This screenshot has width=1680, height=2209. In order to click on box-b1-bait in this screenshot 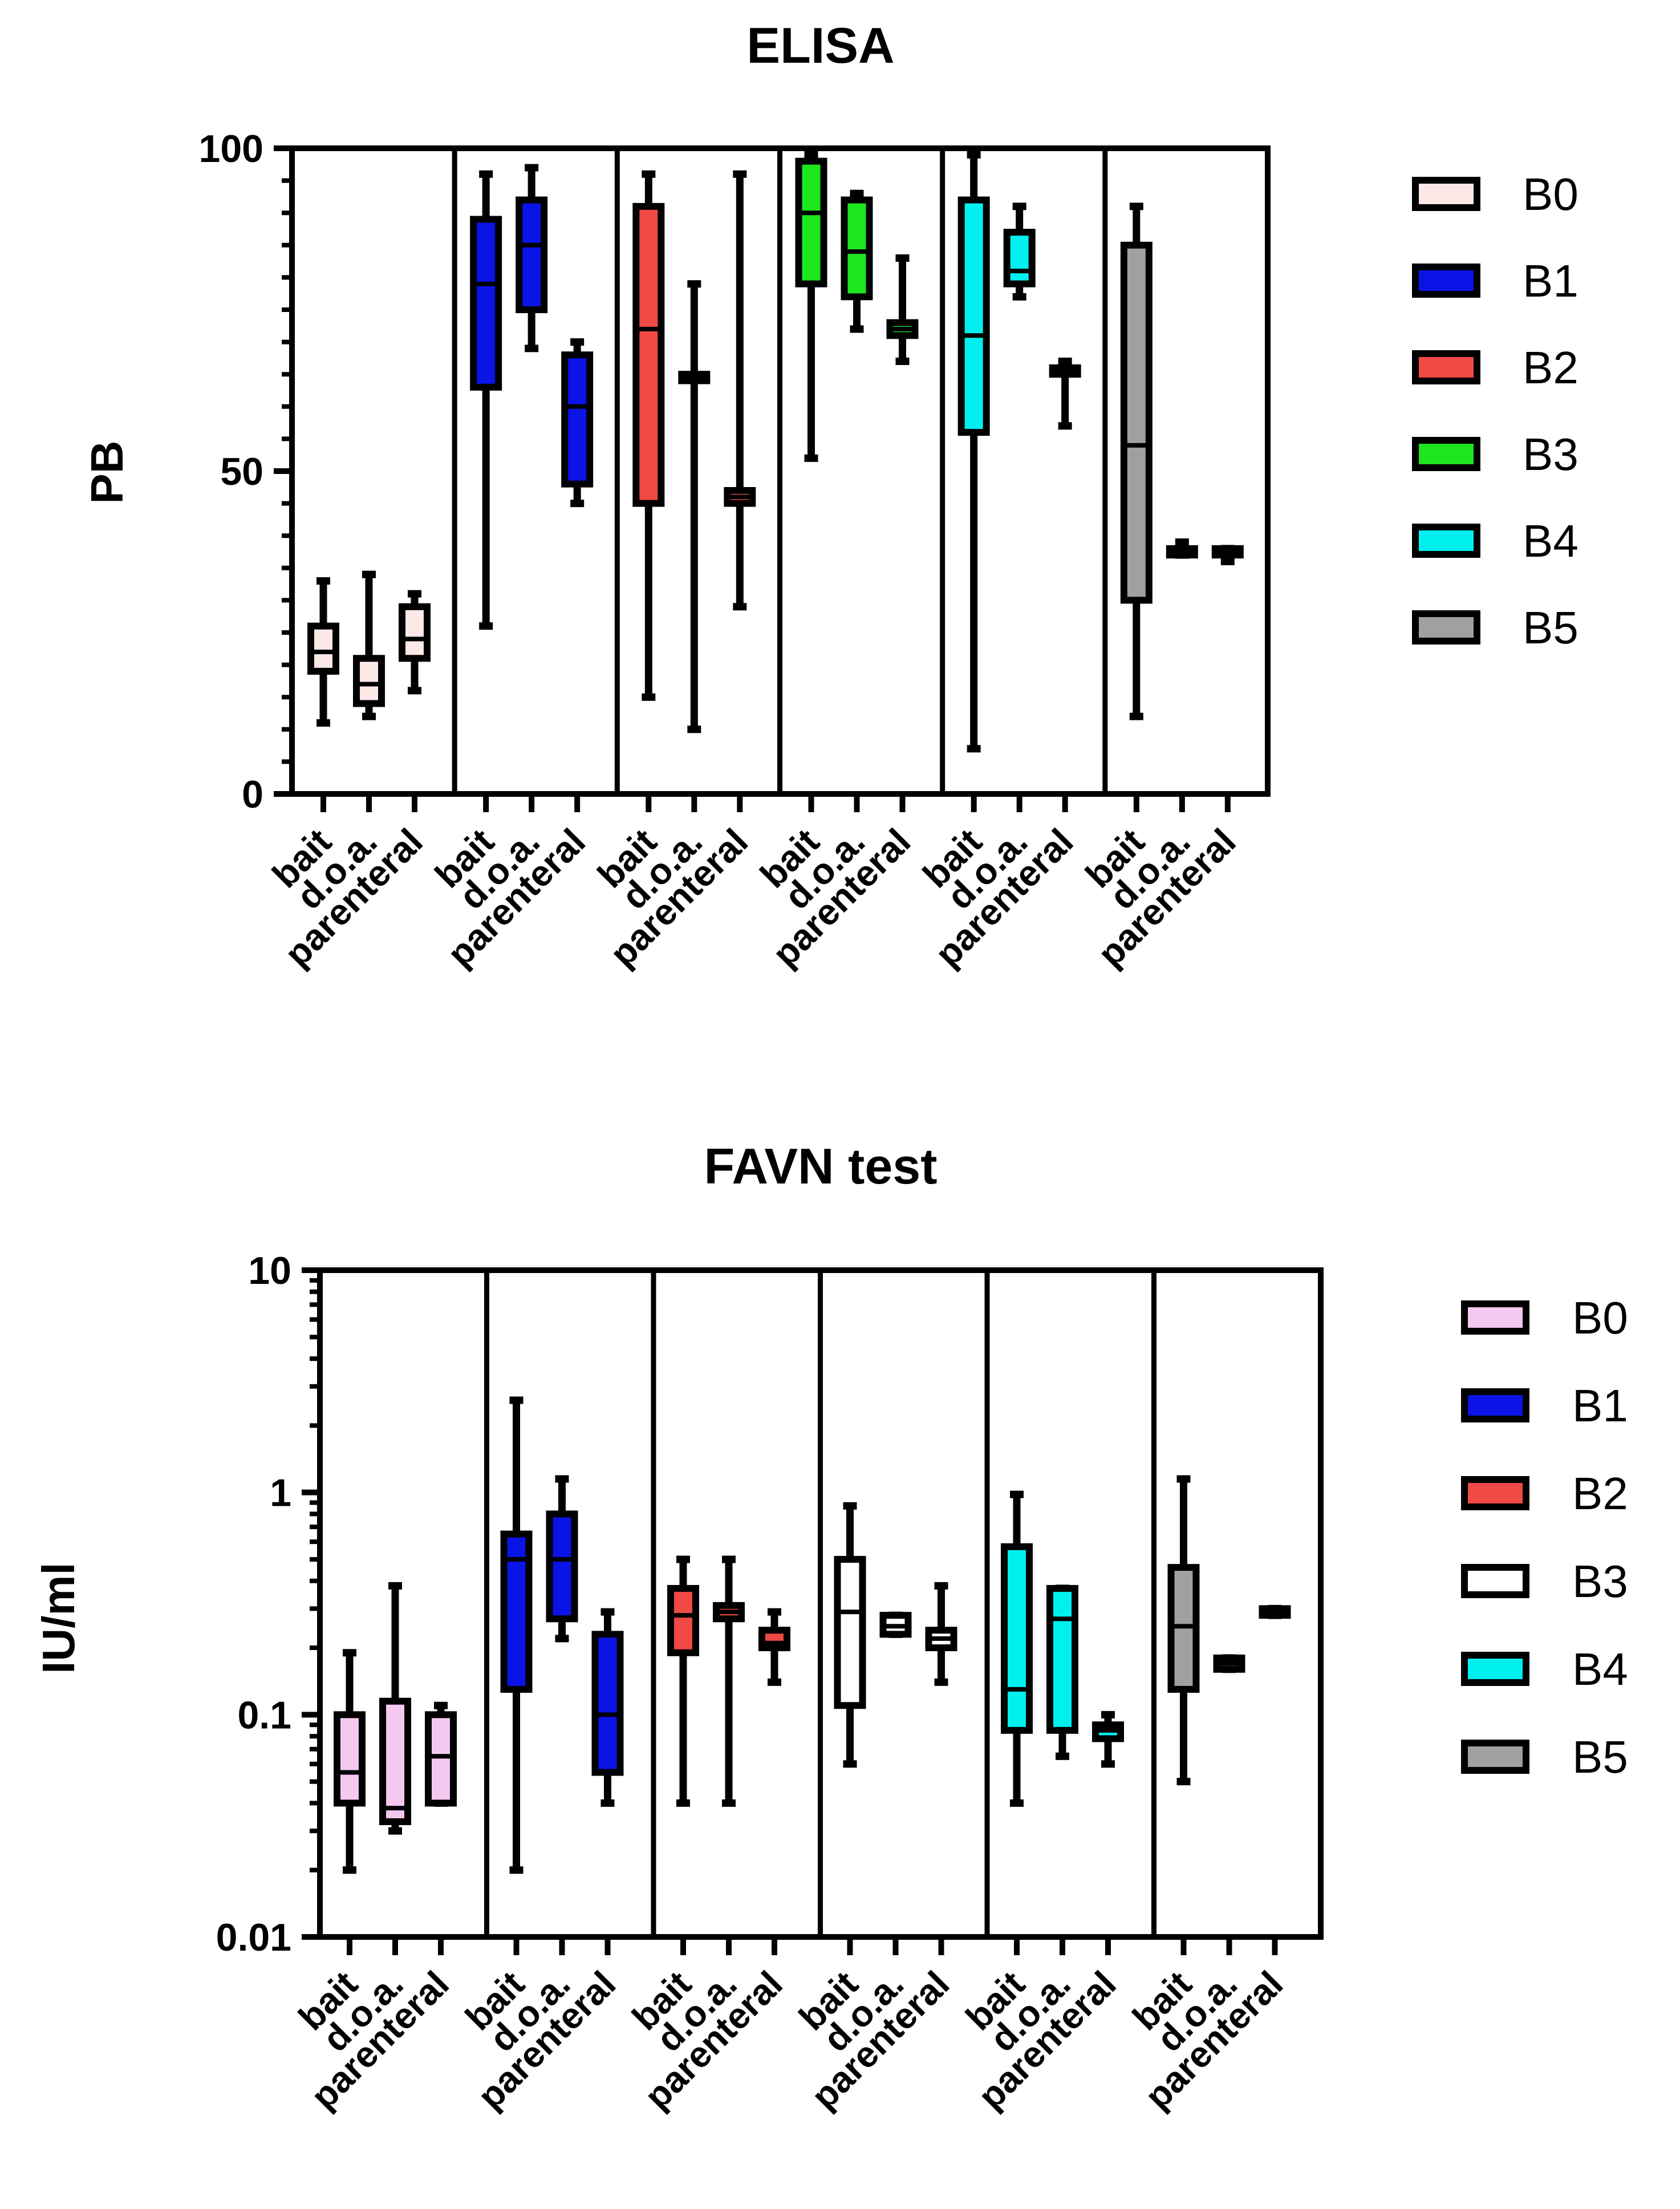, I will do `click(486, 303)`.